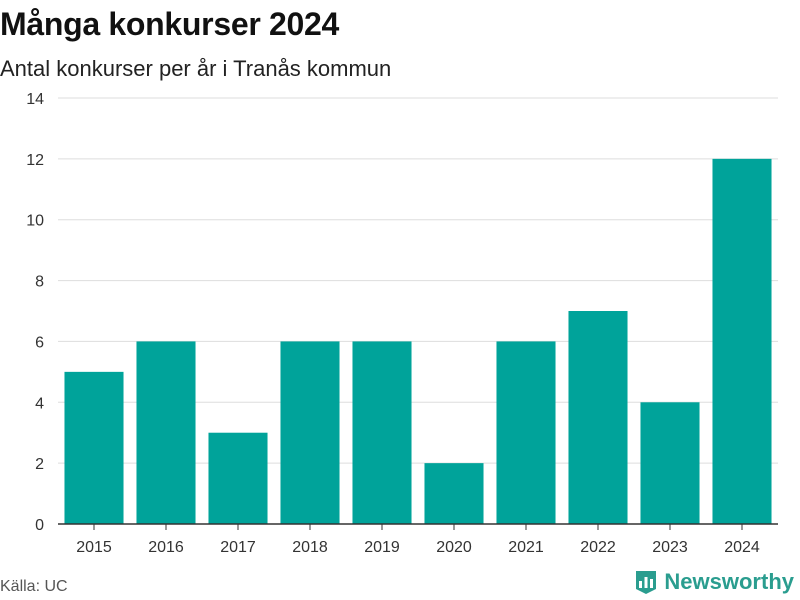  Describe the element at coordinates (34, 586) in the screenshot. I see `source-label: Källa: UC` at that location.